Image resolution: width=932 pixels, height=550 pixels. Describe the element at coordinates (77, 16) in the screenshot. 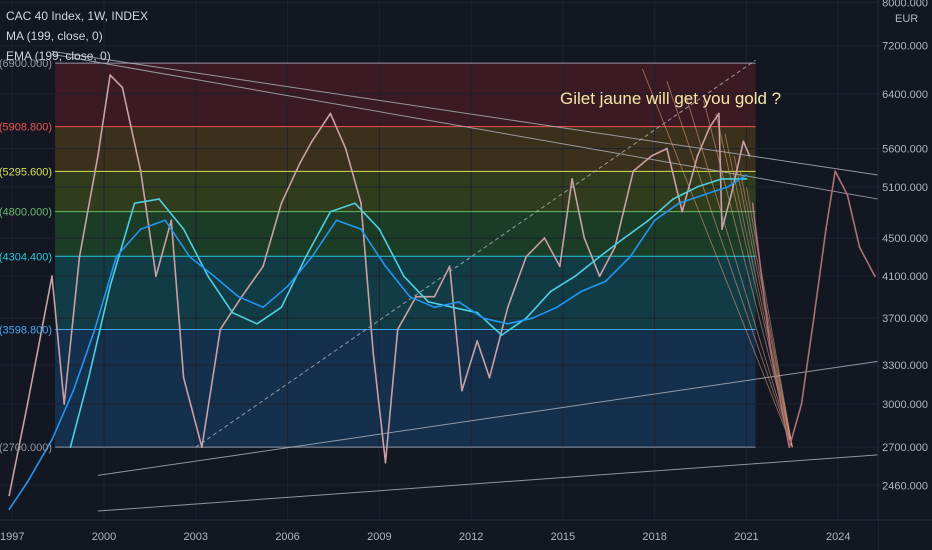

I see `symbol-title: CAC 40 Index, 1W, INDEX` at that location.